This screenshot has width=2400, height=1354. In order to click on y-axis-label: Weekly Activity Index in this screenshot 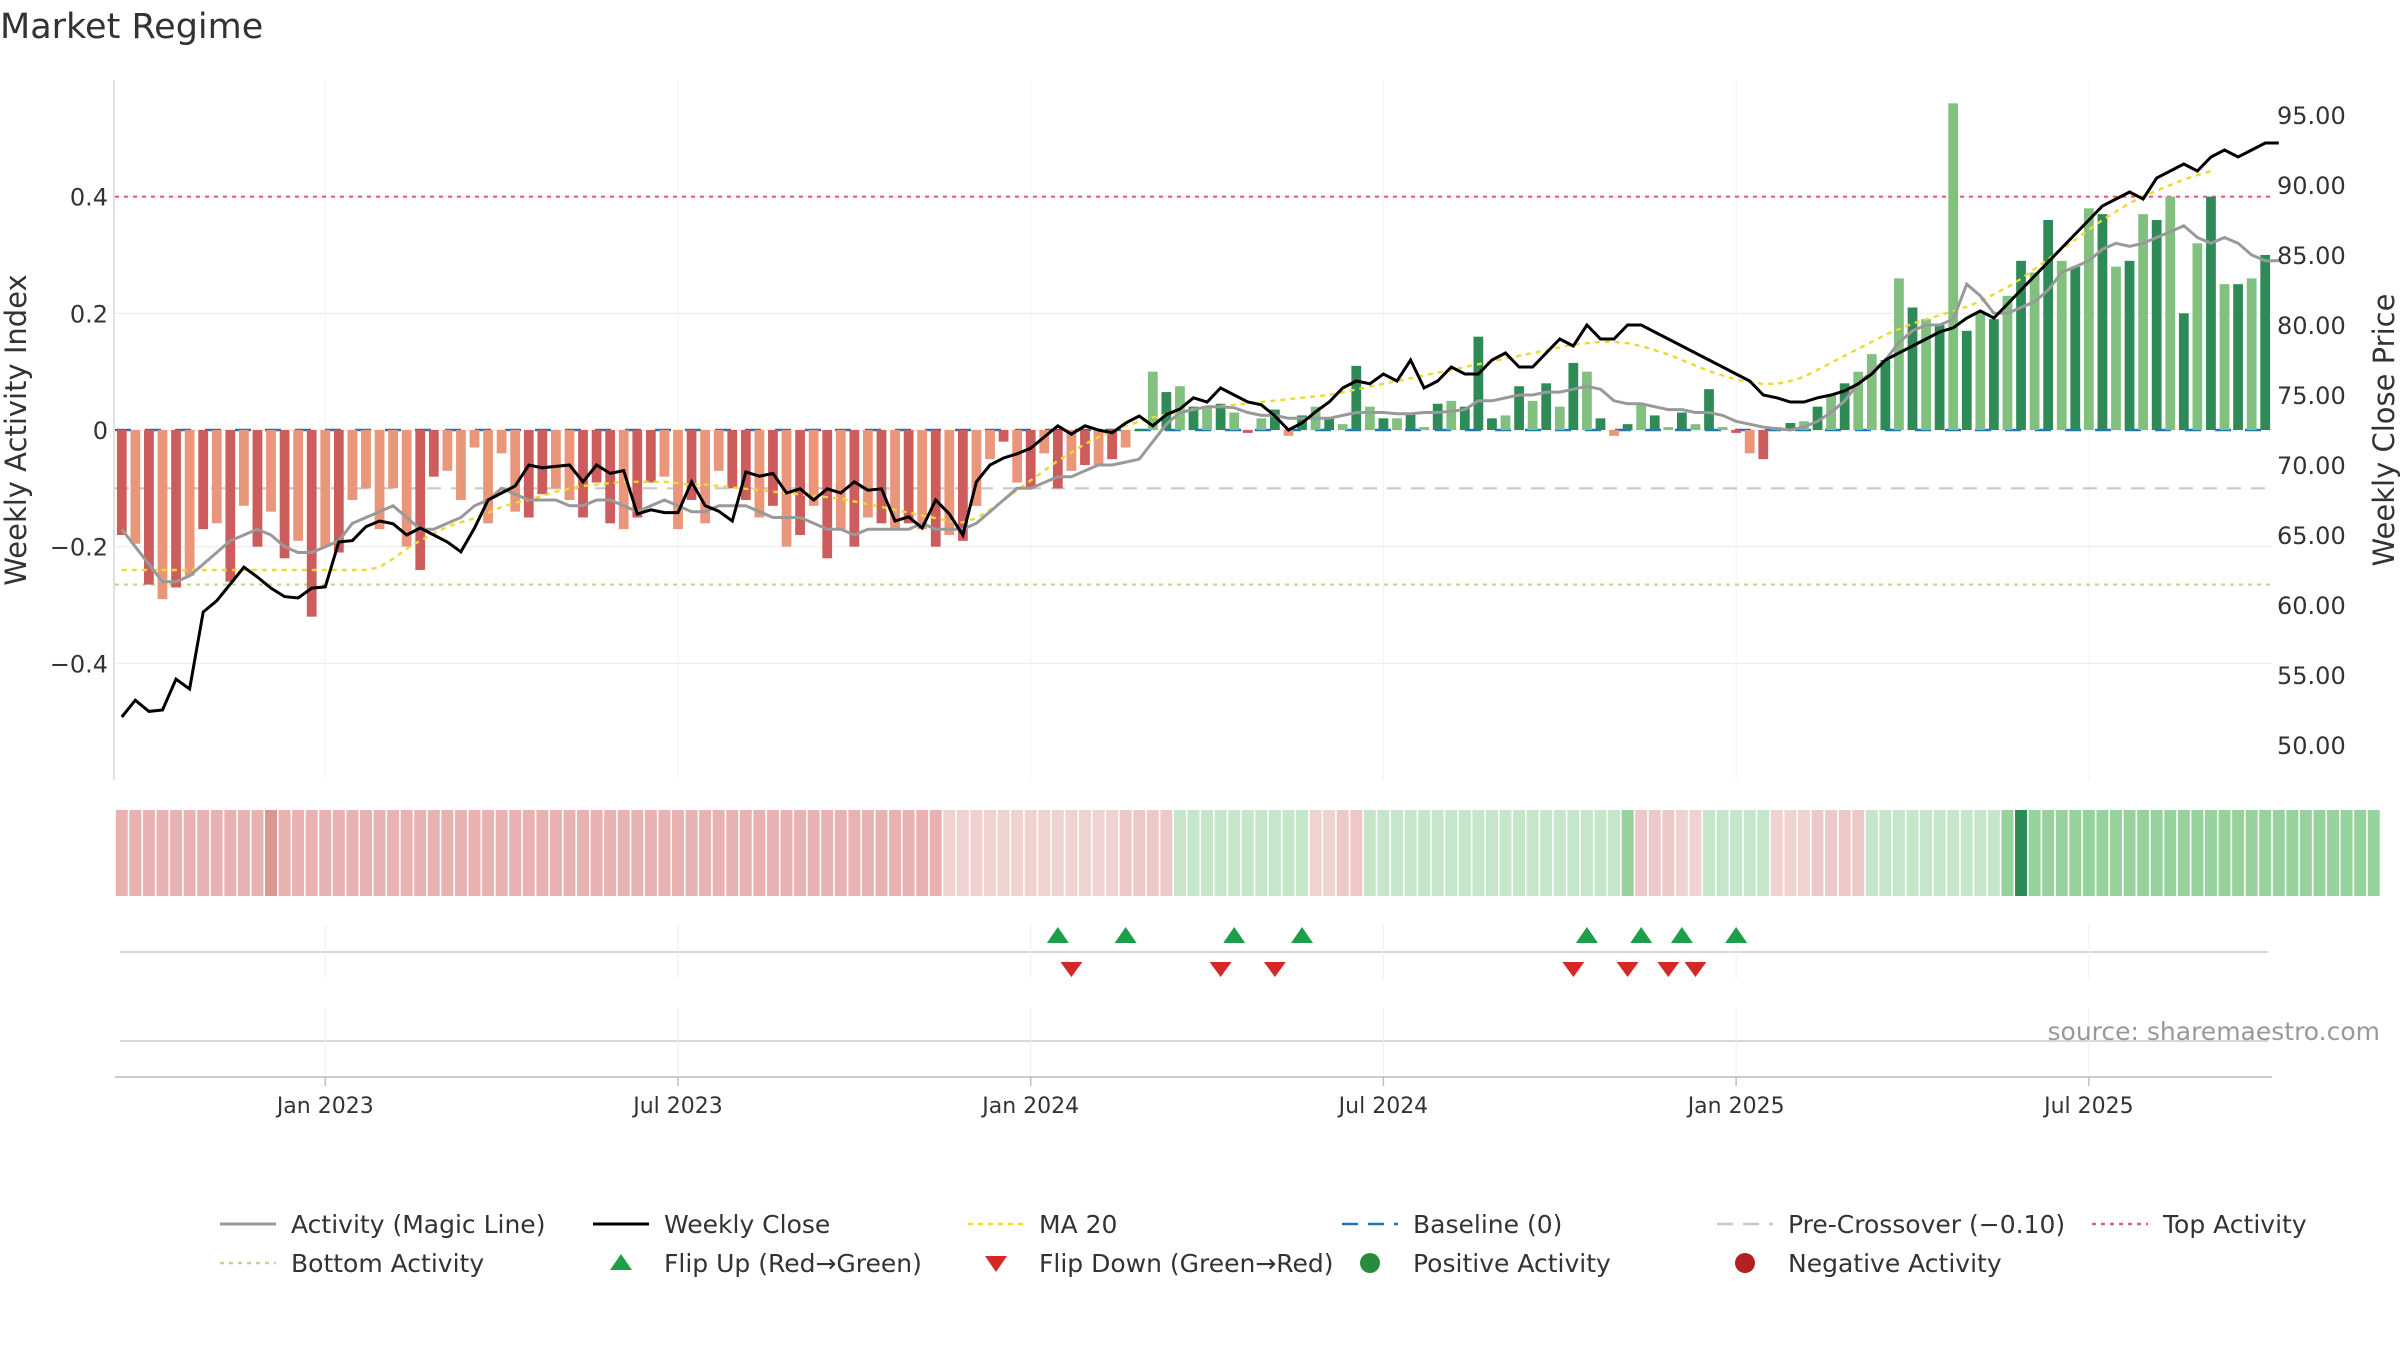, I will do `click(16, 429)`.